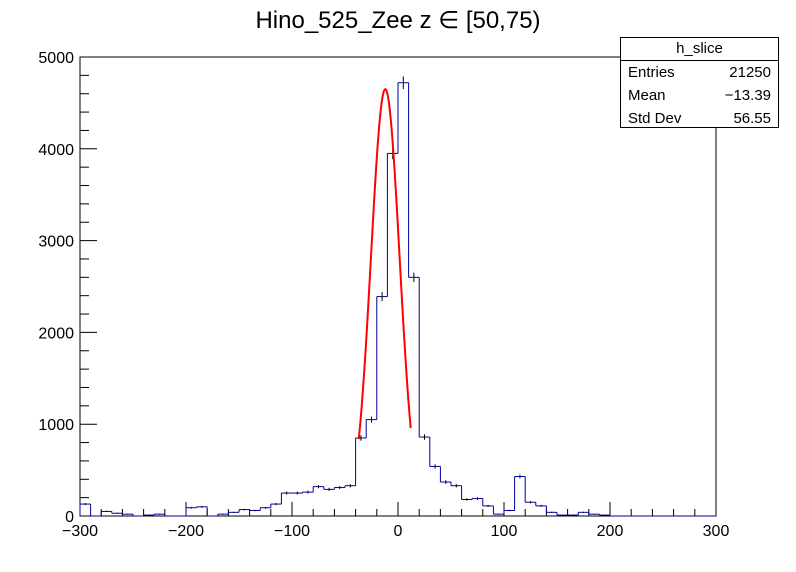  Describe the element at coordinates (699, 49) in the screenshot. I see `stats-title: h_slice` at that location.